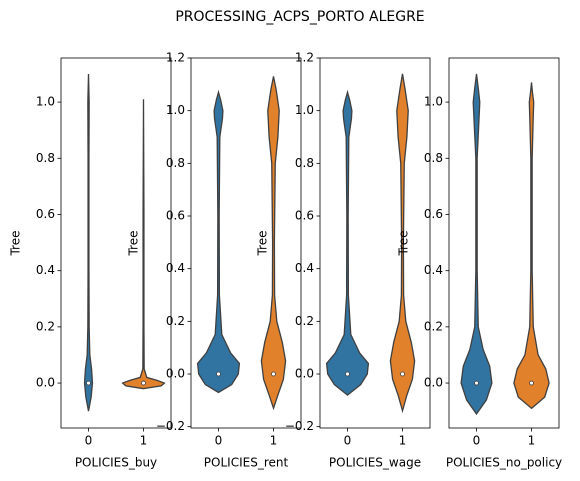  Describe the element at coordinates (375, 463) in the screenshot. I see `x-axis-label: POLICIES_wage` at that location.